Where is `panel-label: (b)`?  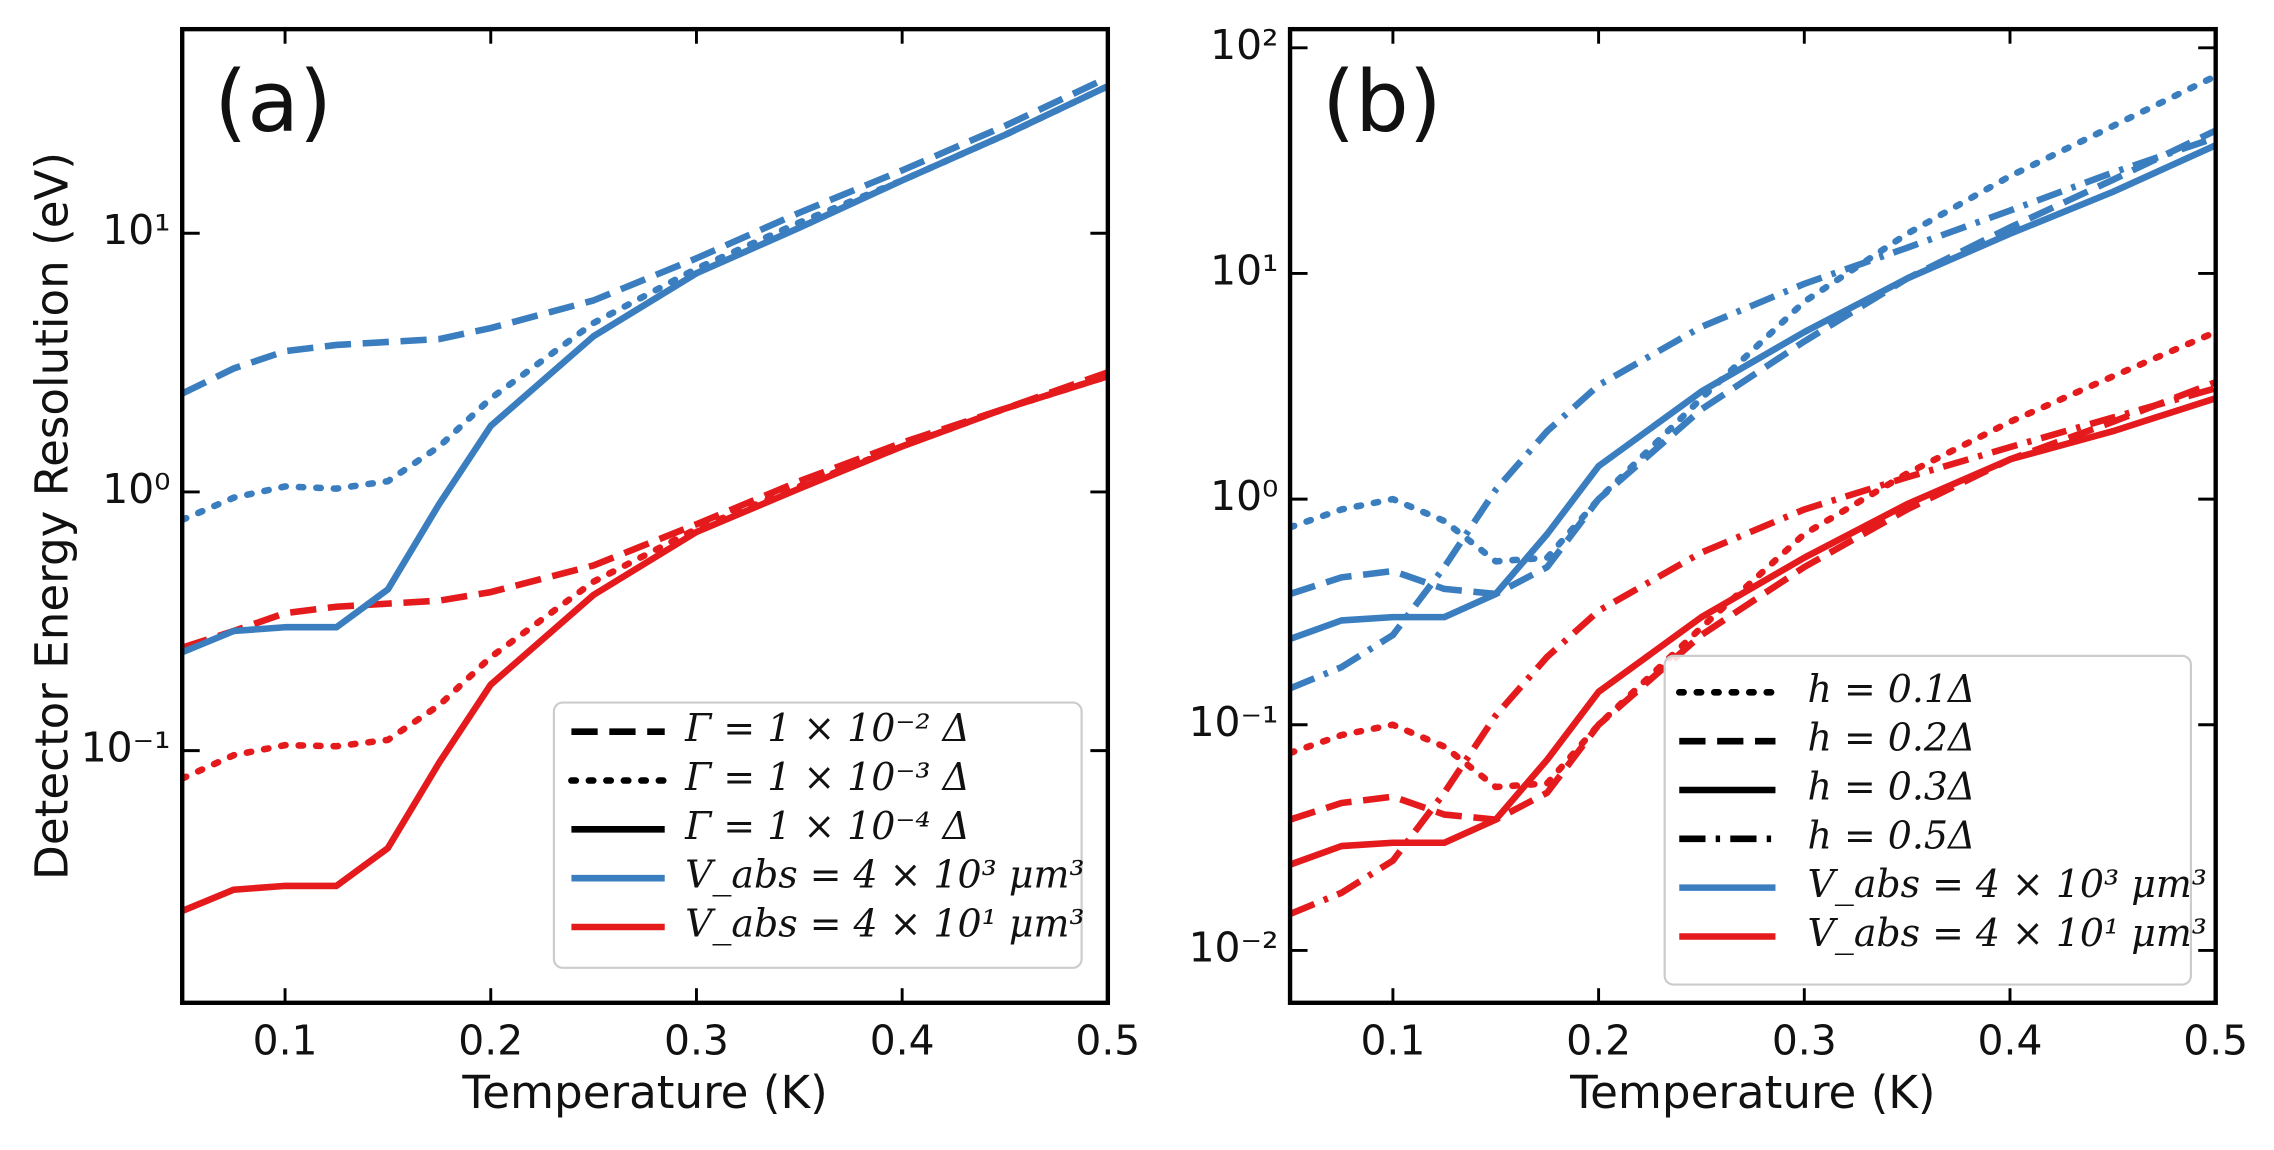 panel-label: (b) is located at coordinates (1382, 102).